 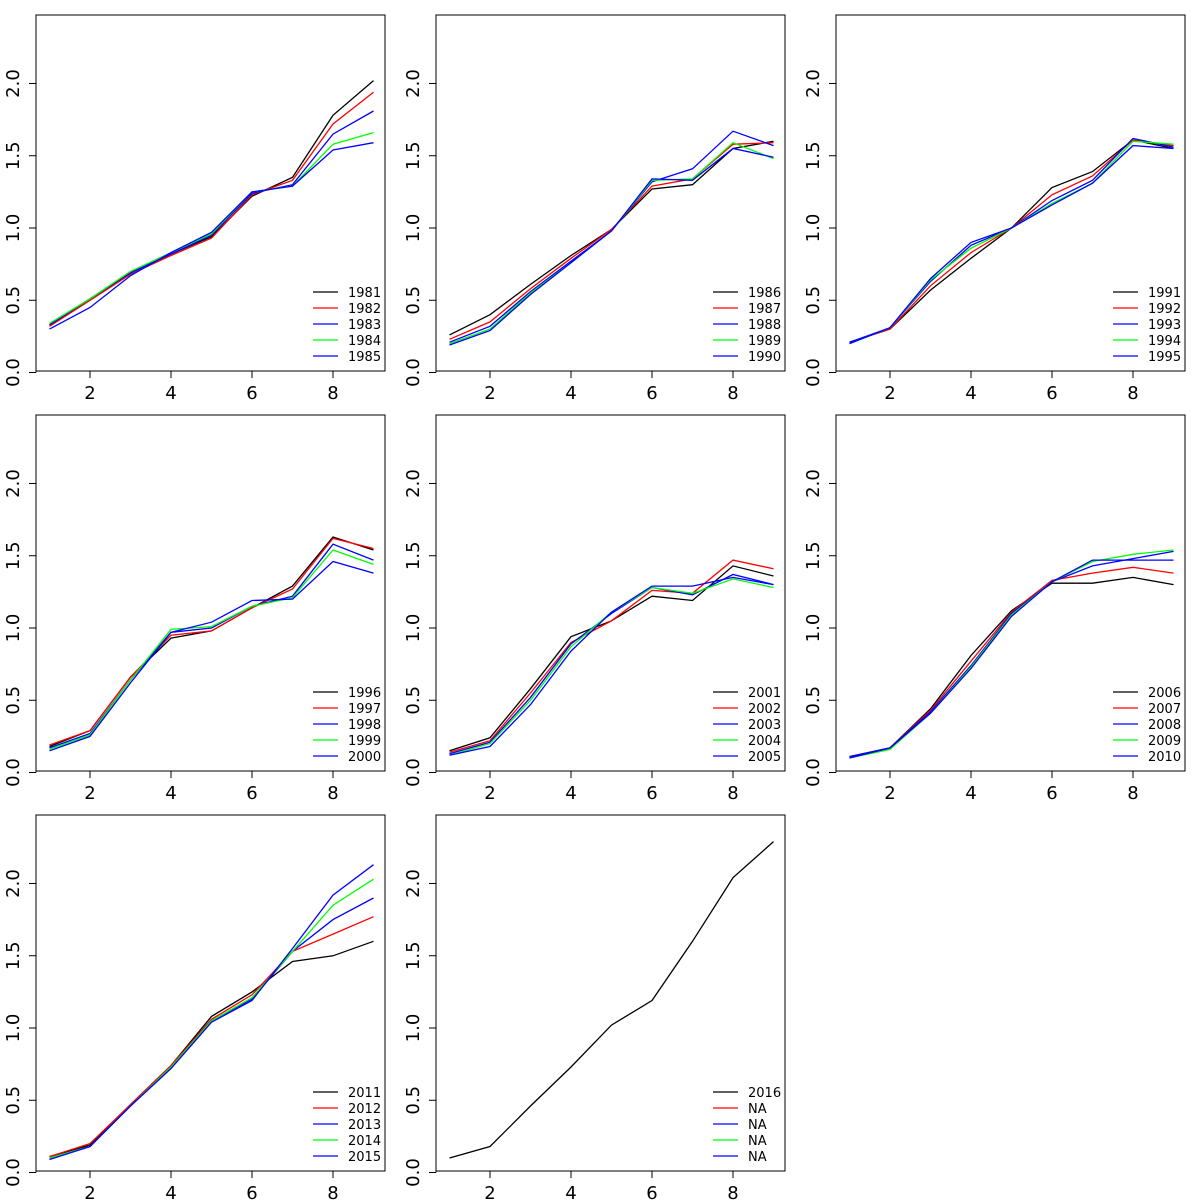 What do you see at coordinates (764, 357) in the screenshot?
I see `legend-label: 1990` at bounding box center [764, 357].